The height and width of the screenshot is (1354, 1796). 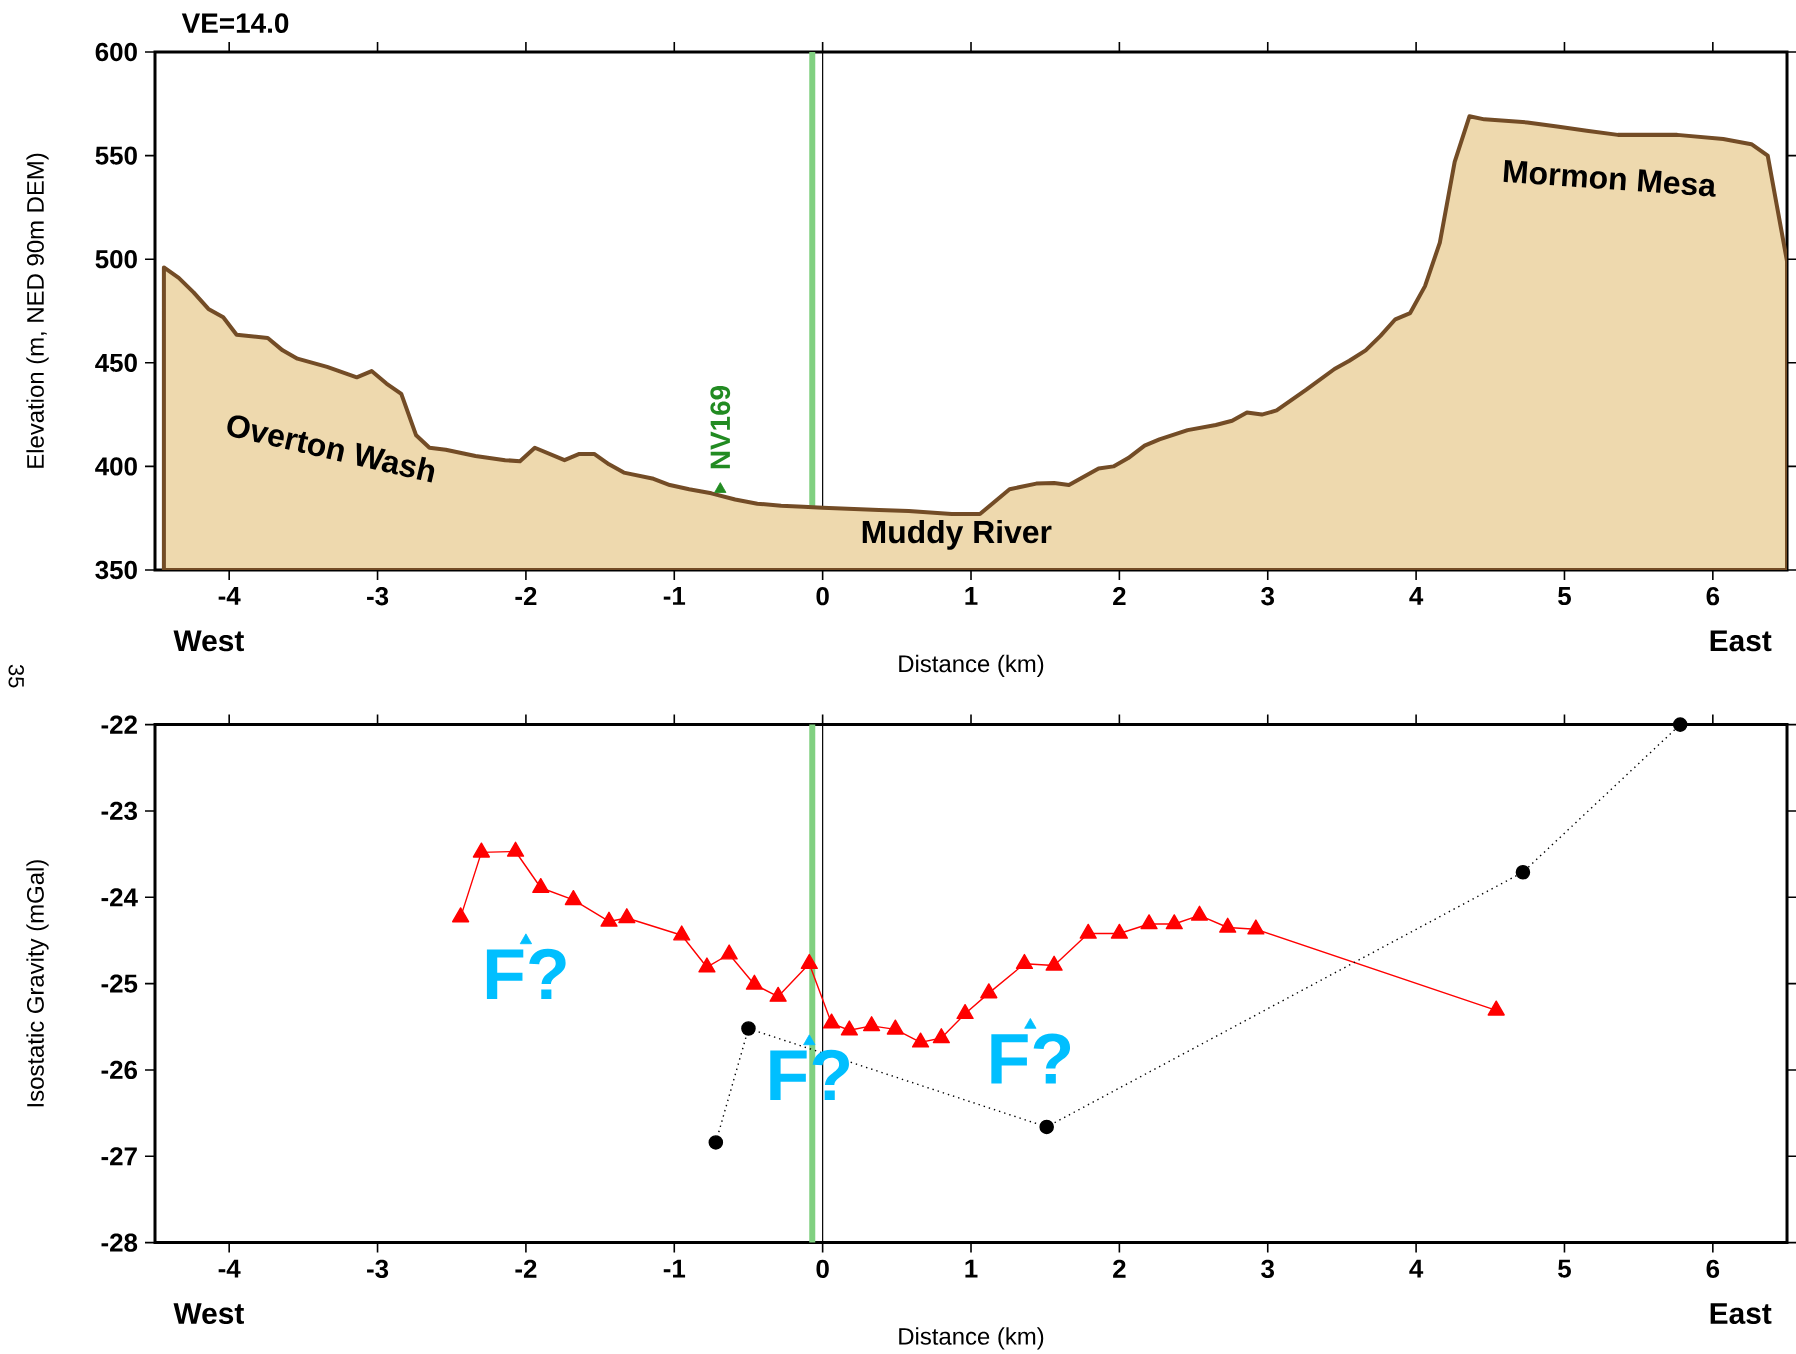 What do you see at coordinates (235, 23) in the screenshot?
I see `chart-title: VE=14.0` at bounding box center [235, 23].